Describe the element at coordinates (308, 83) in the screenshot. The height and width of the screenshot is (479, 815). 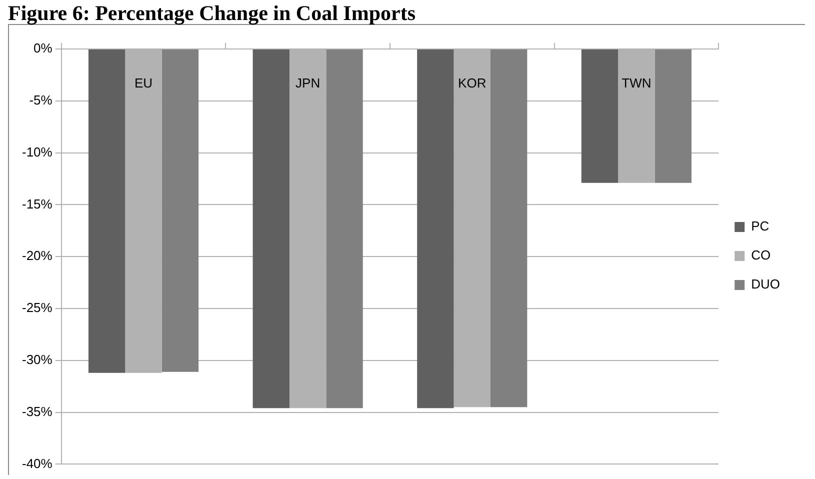
I see `x-tick-label: JPN` at that location.